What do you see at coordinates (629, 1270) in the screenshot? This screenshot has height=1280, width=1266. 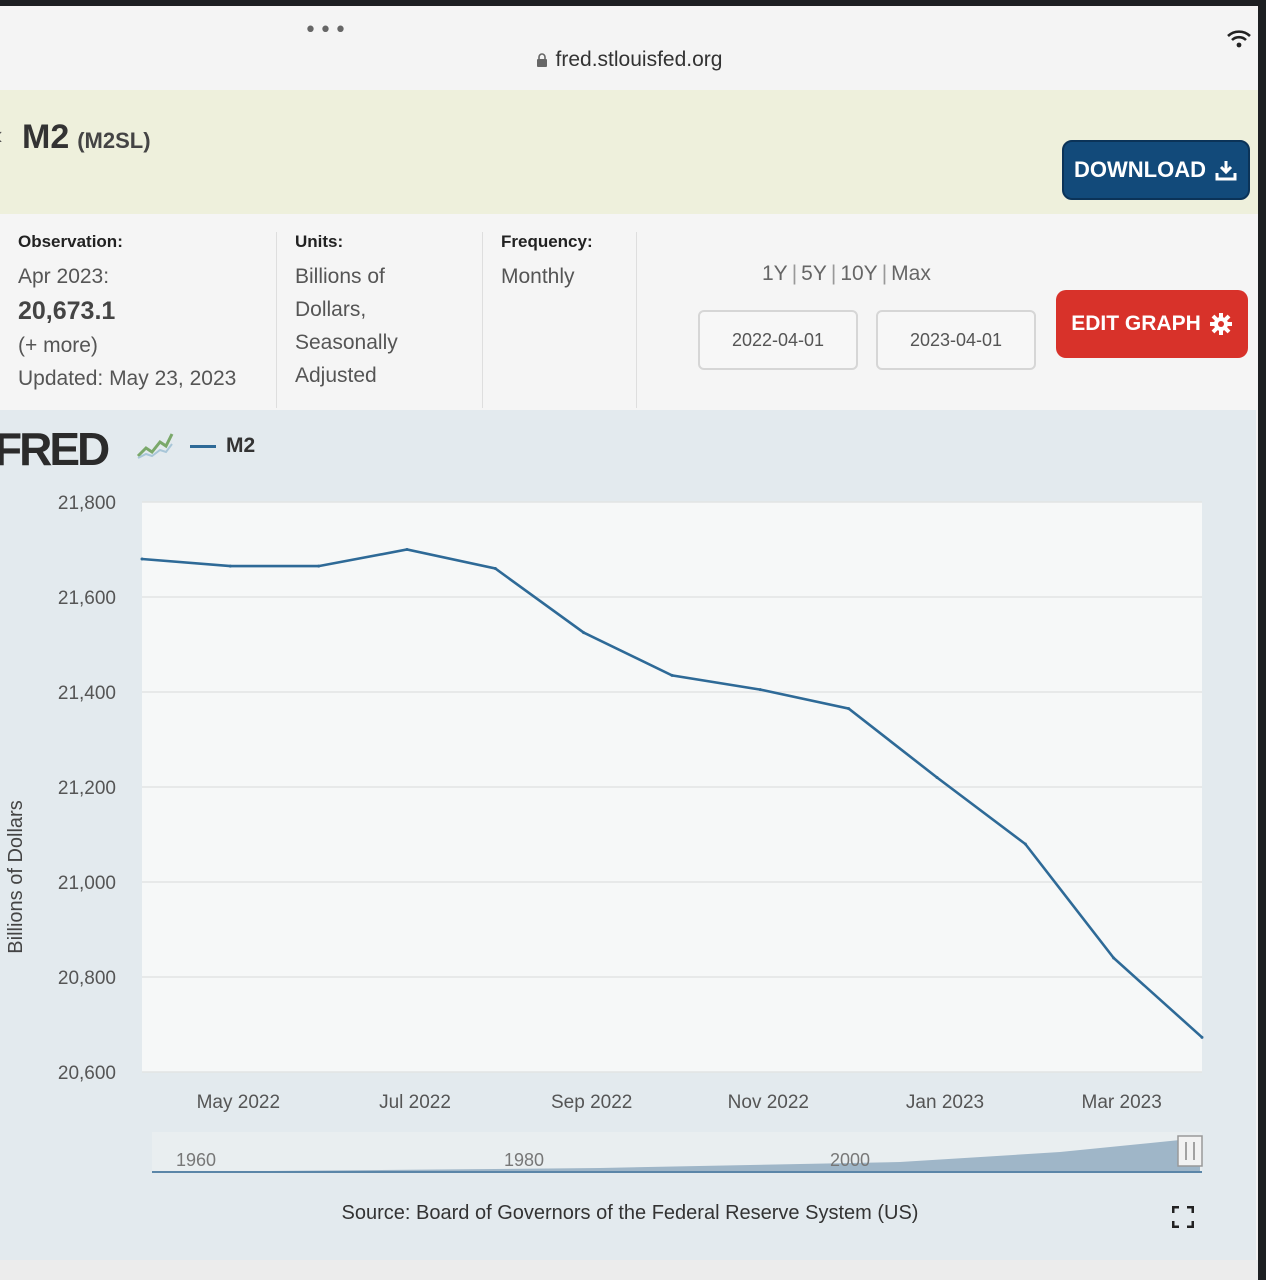 I see `bottom-strip` at bounding box center [629, 1270].